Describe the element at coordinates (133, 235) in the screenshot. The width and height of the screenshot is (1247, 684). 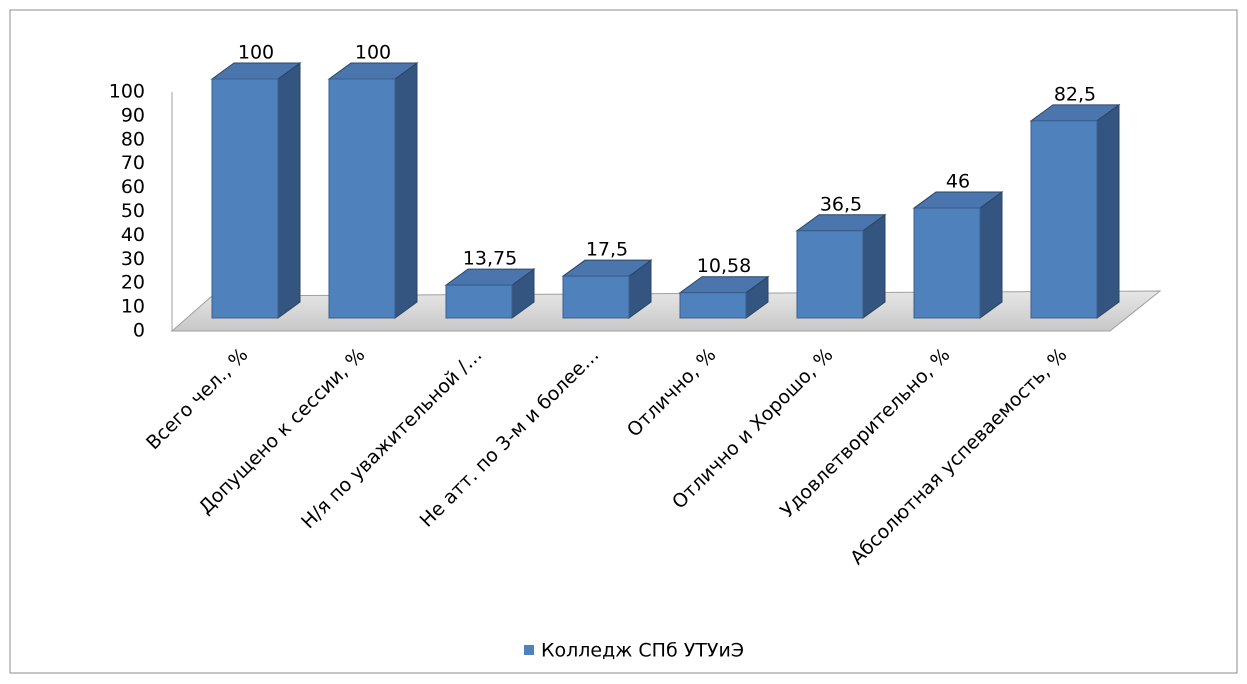
I see `y-tick-label: 40` at that location.